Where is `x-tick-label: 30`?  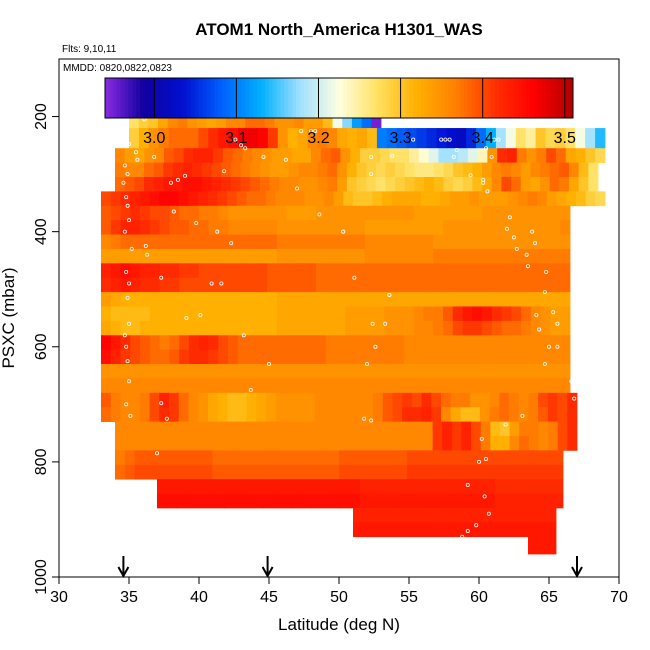 x-tick-label: 30 is located at coordinates (59, 597).